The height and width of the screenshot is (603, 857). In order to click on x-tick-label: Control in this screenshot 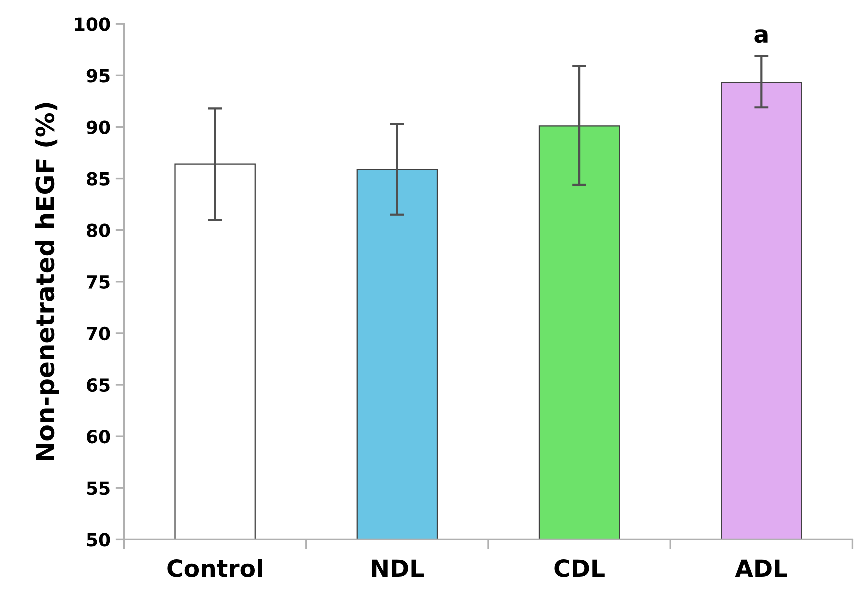, I will do `click(215, 568)`.